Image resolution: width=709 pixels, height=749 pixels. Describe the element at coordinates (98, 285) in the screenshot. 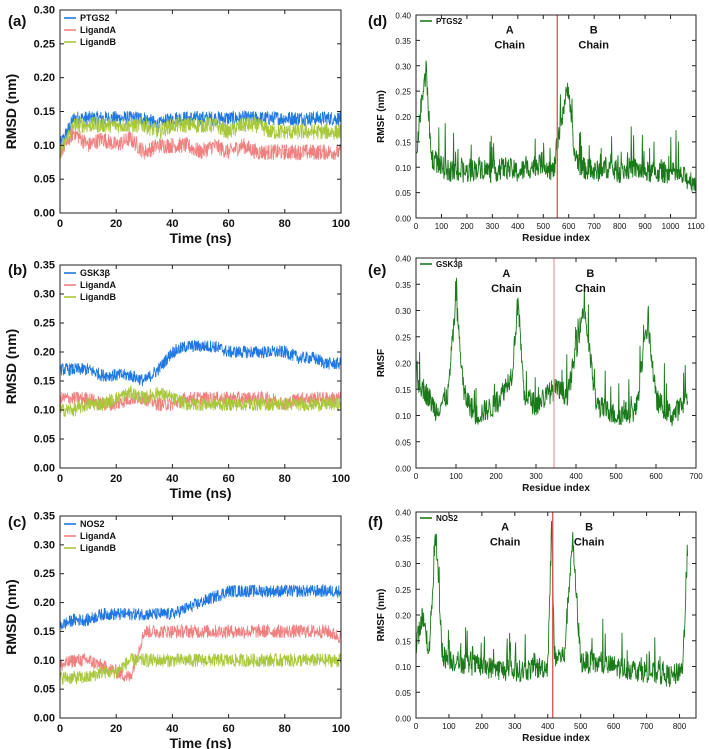

I see `legend-label: LigandA` at that location.